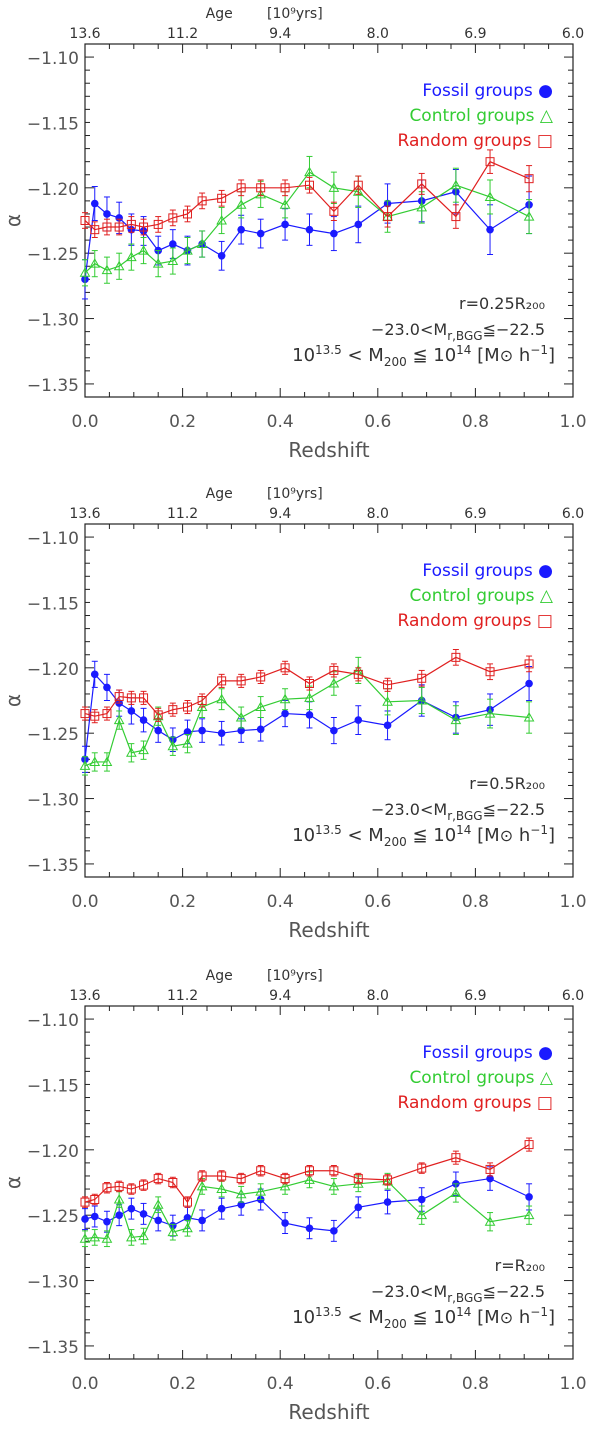 This screenshot has width=600, height=1429. Describe the element at coordinates (475, 34) in the screenshot. I see `top-tick-label: 6.9` at that location.